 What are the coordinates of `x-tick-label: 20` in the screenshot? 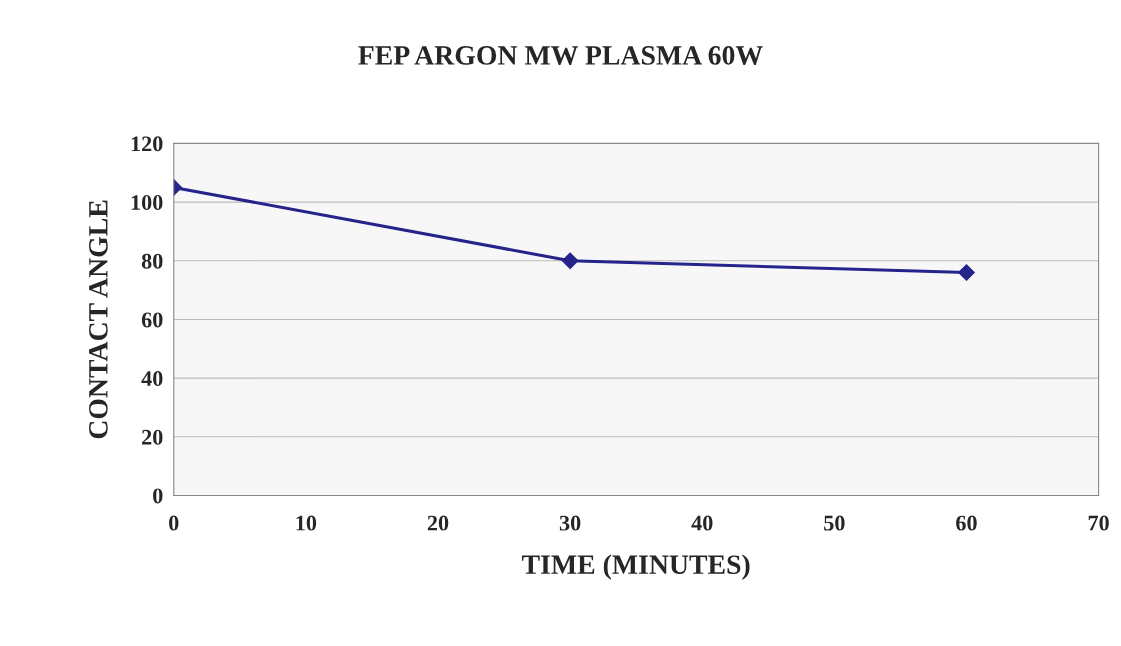 It's located at (438, 523).